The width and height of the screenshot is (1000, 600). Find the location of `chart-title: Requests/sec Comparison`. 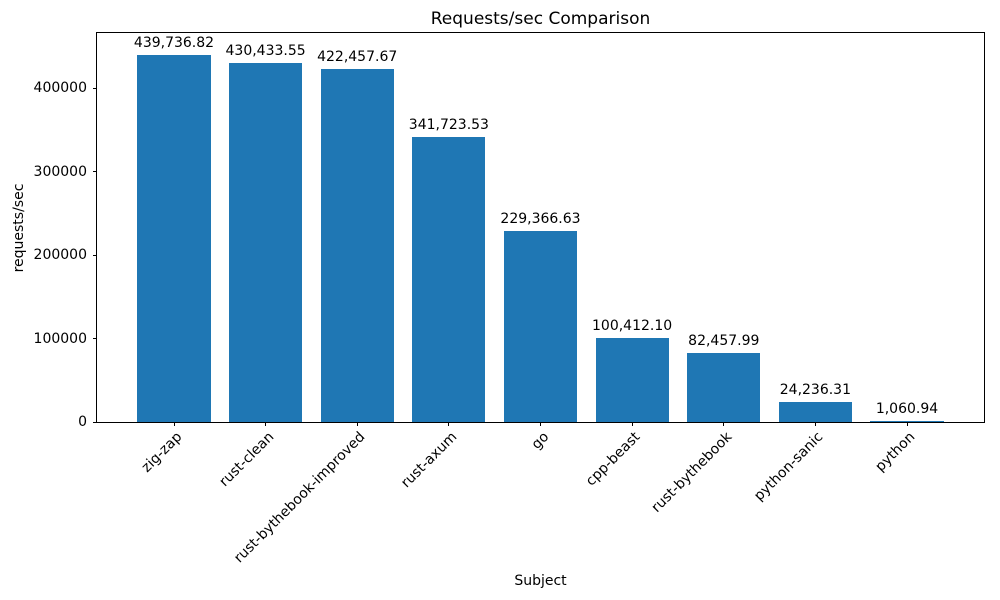

chart-title: Requests/sec Comparison is located at coordinates (540, 19).